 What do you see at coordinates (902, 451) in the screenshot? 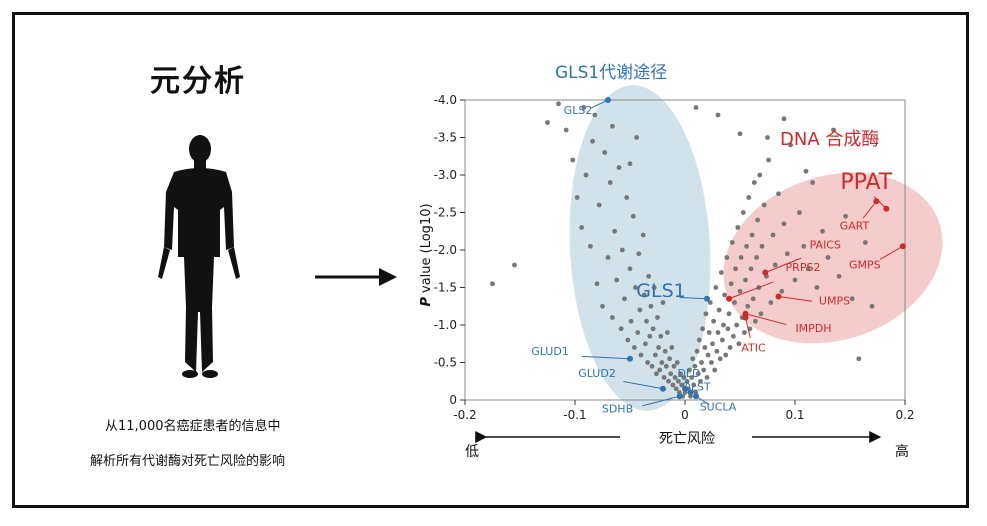
I see `high-risk-label: 高` at bounding box center [902, 451].